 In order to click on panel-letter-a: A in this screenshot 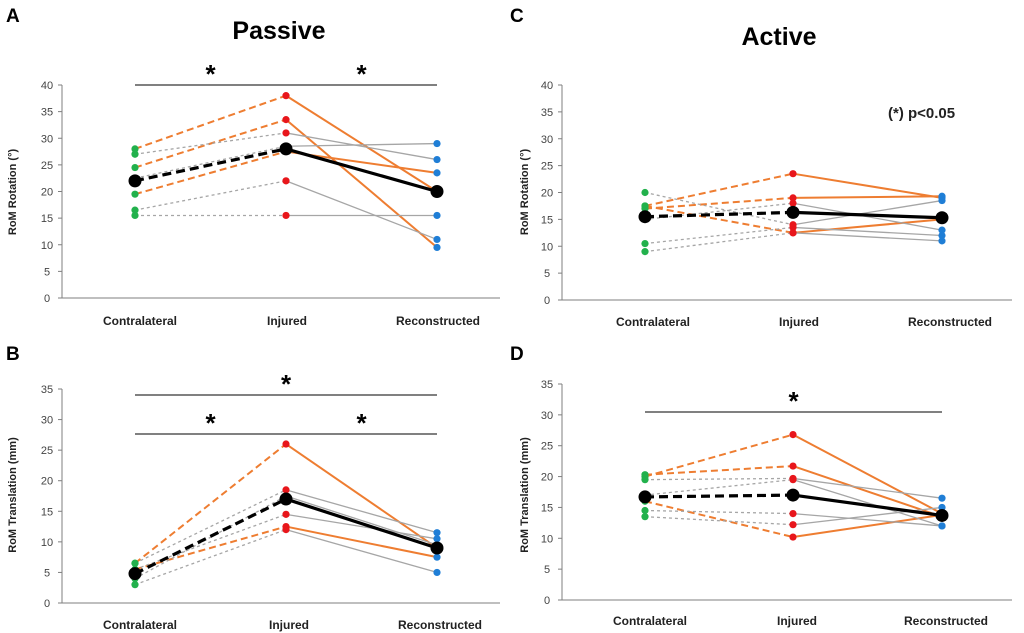, I will do `click(13, 16)`.